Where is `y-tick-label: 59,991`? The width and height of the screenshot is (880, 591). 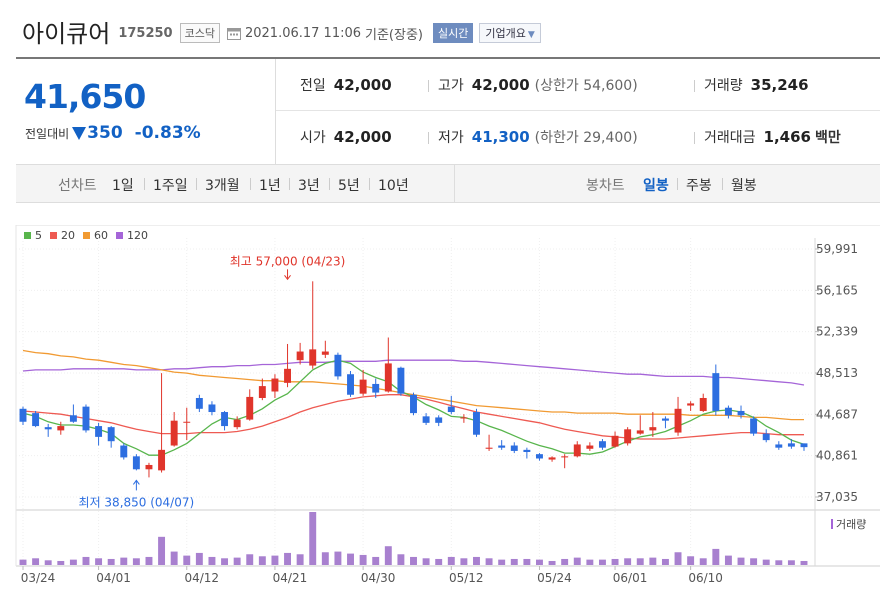
y-tick-label: 59,991 is located at coordinates (837, 249).